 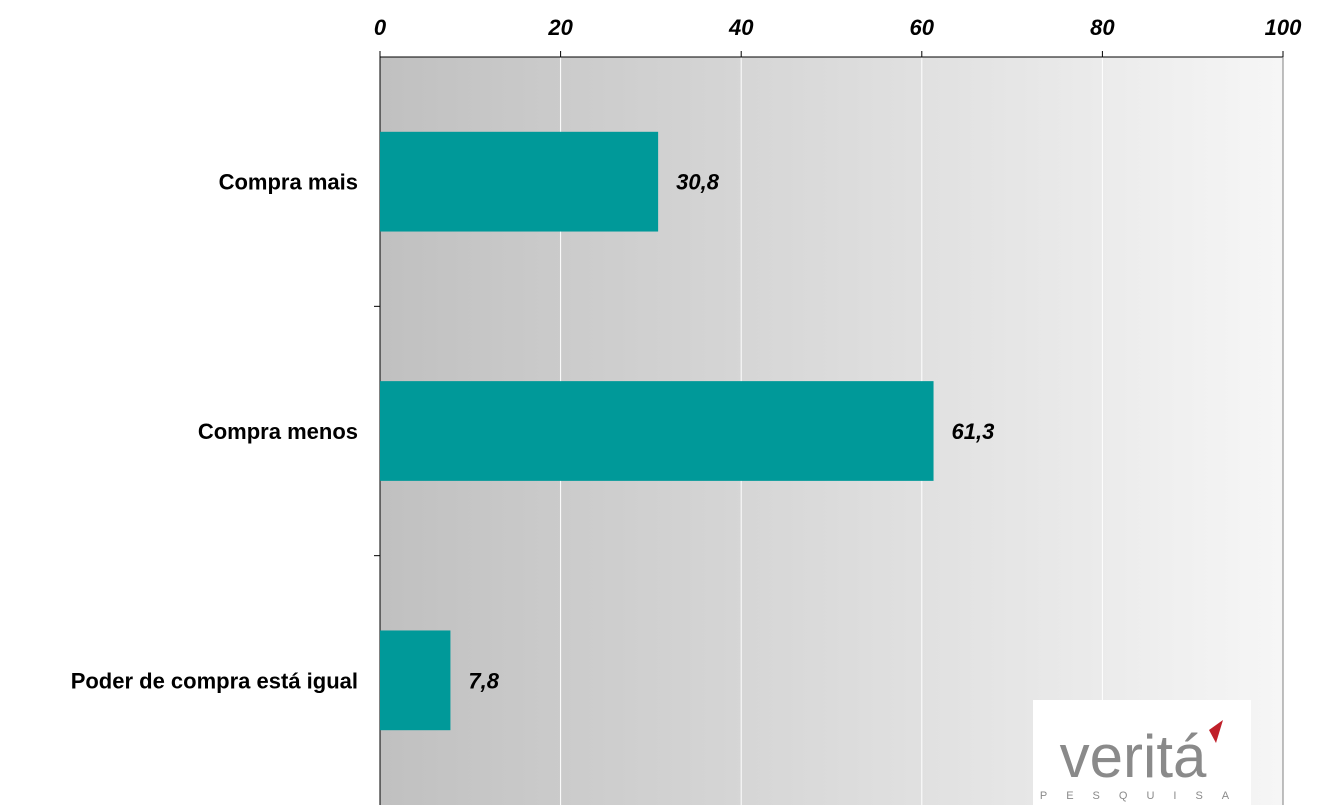 I want to click on x-tick-label-80: 80, so click(x=1102, y=27).